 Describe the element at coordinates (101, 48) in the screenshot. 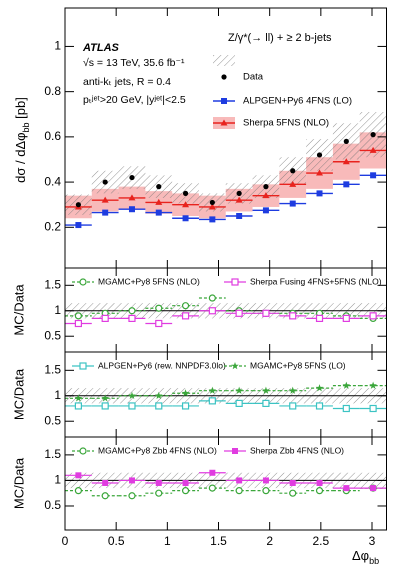

I see `experiment-label: ATLAS` at that location.